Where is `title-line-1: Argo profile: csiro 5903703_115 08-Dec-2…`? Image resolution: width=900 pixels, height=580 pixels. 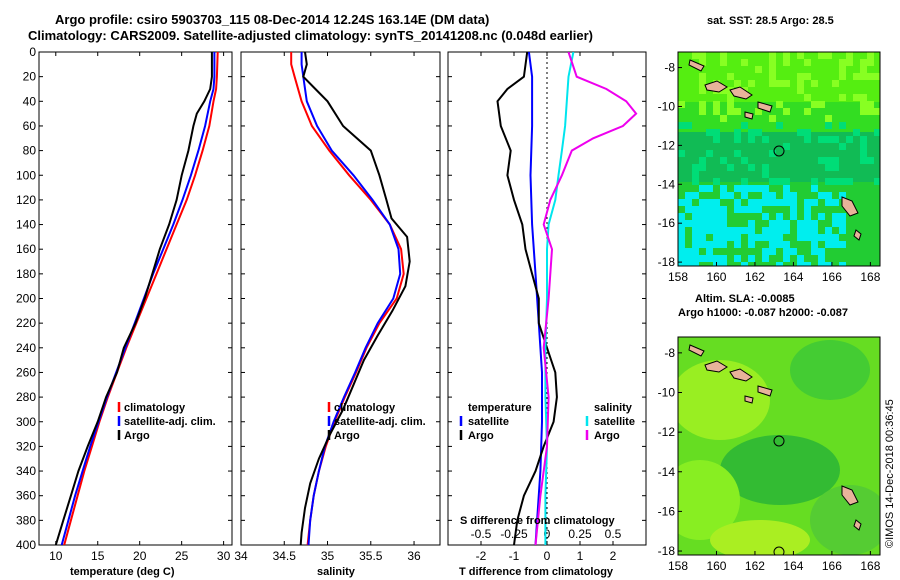 title-line-1: Argo profile: csiro 5903703_115 08-Dec-2… is located at coordinates (272, 19).